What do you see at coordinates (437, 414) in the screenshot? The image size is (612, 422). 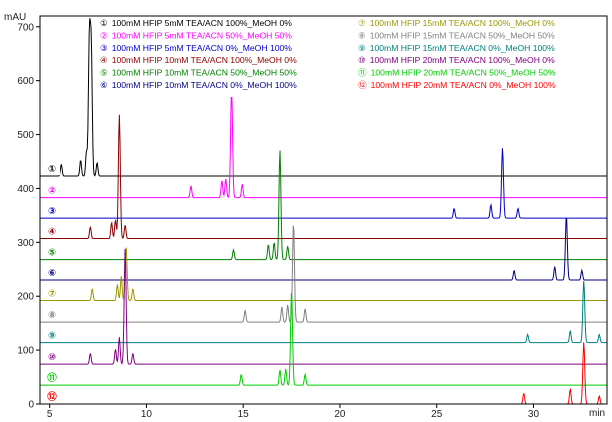 I see `x-tick-label: 25` at bounding box center [437, 414].